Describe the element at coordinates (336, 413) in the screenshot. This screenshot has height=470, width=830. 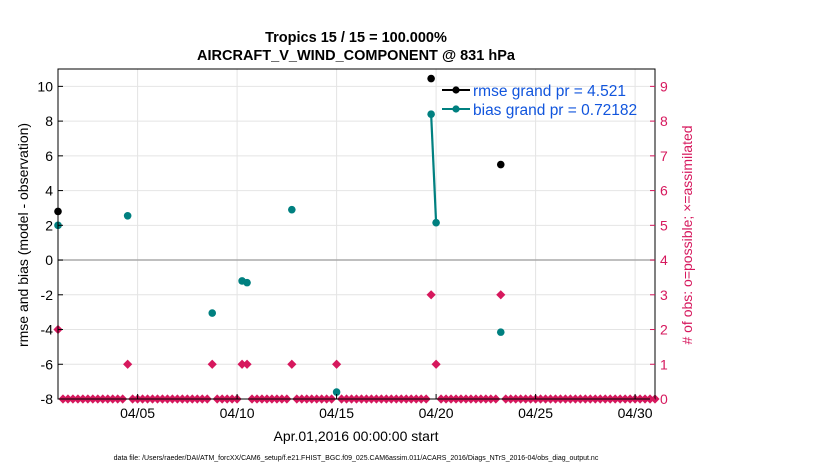
I see `x-tick-label: 04/15` at that location.